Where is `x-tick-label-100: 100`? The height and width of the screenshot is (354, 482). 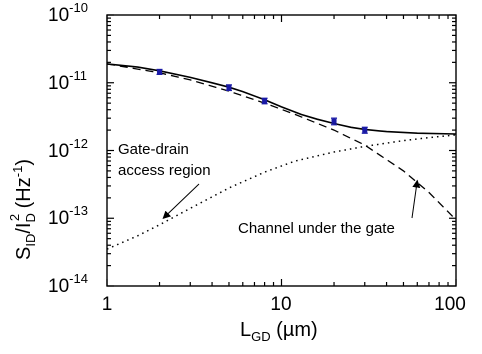
x-tick-label-100: 100 is located at coordinates (450, 304).